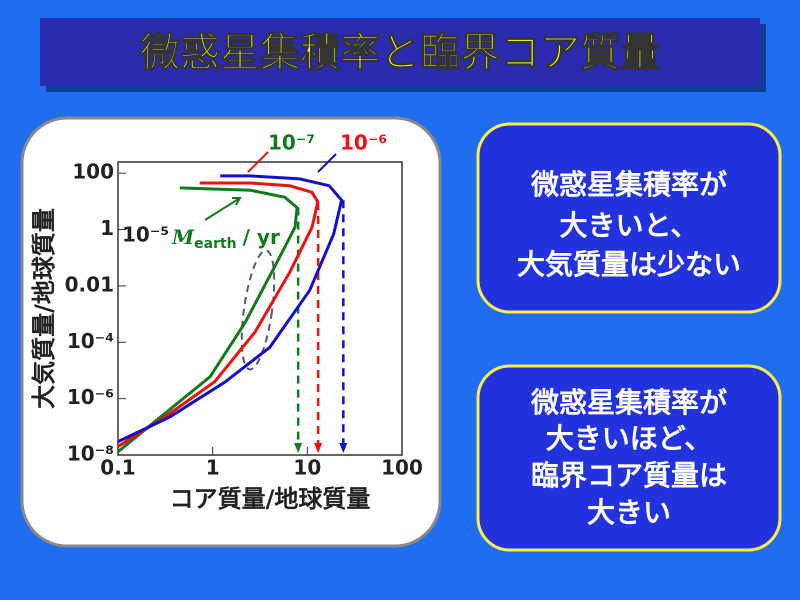  Describe the element at coordinates (291, 143) in the screenshot. I see `series-label: 10⁻⁷` at that location.